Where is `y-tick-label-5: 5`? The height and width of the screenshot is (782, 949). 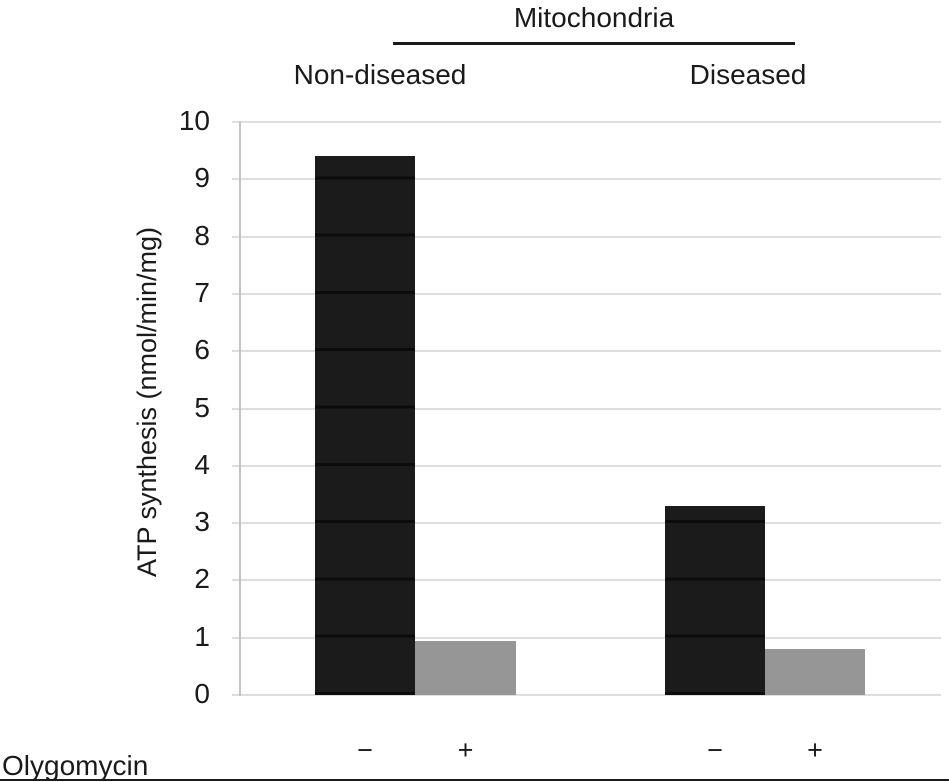
y-tick-label-5: 5 is located at coordinates (202, 407).